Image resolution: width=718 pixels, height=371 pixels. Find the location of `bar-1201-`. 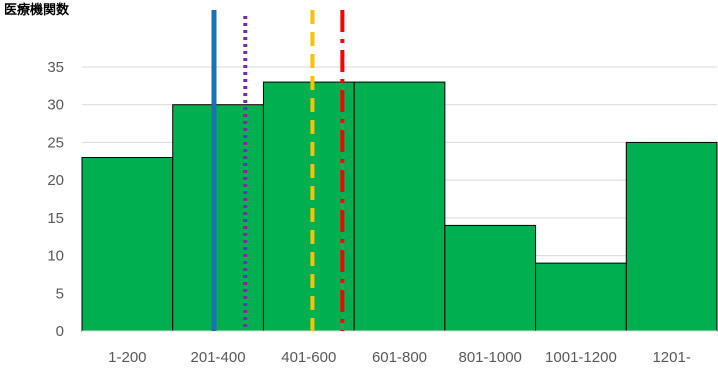

bar-1201- is located at coordinates (671, 236).